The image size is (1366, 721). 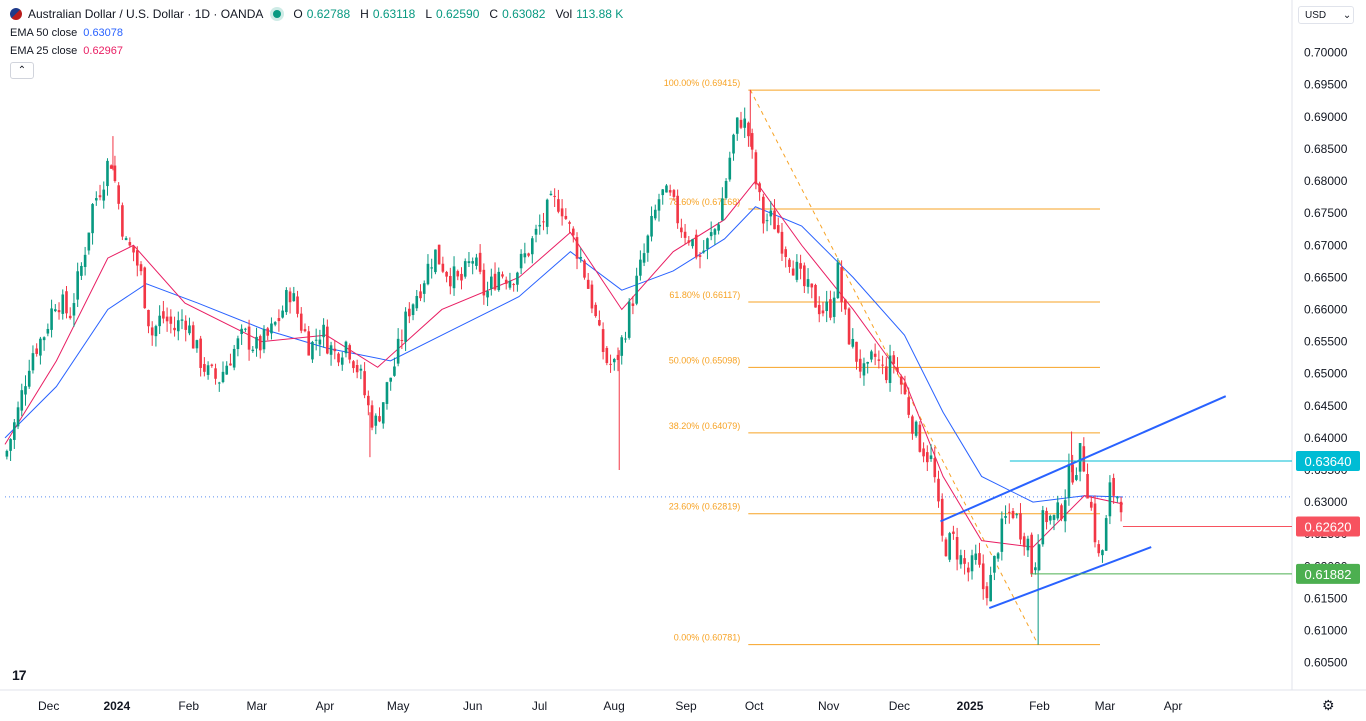 I want to click on currency-selector: USD ⌄, so click(x=1326, y=15).